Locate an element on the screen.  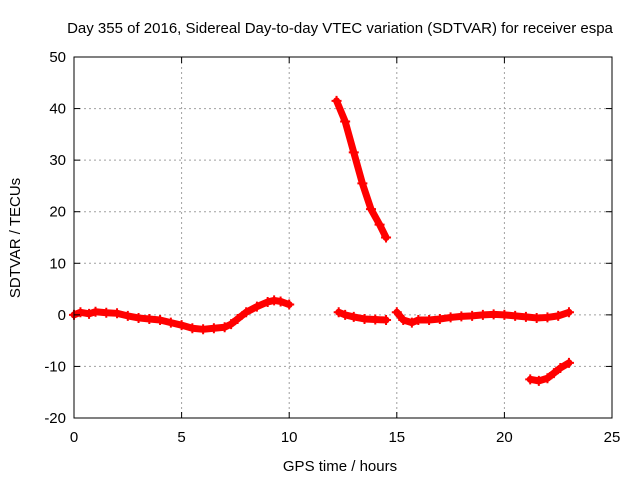
x-axis-label: GPS time / hours is located at coordinates (340, 466).